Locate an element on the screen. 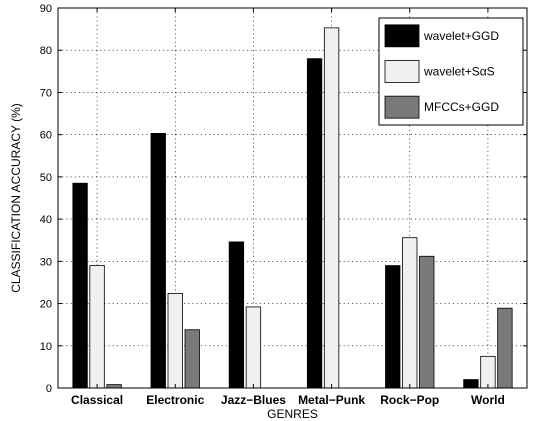 This screenshot has width=534, height=421. x-tick-label: Rock−Pop is located at coordinates (409, 400).